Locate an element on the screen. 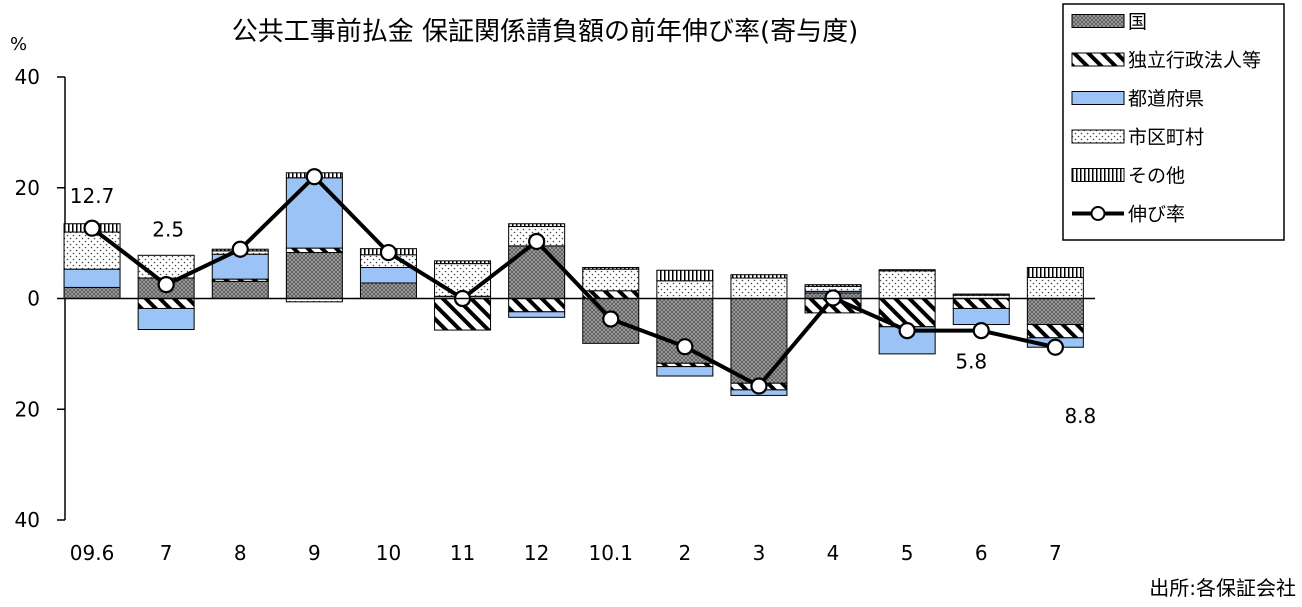  x-tick-label: 6 is located at coordinates (981, 553).